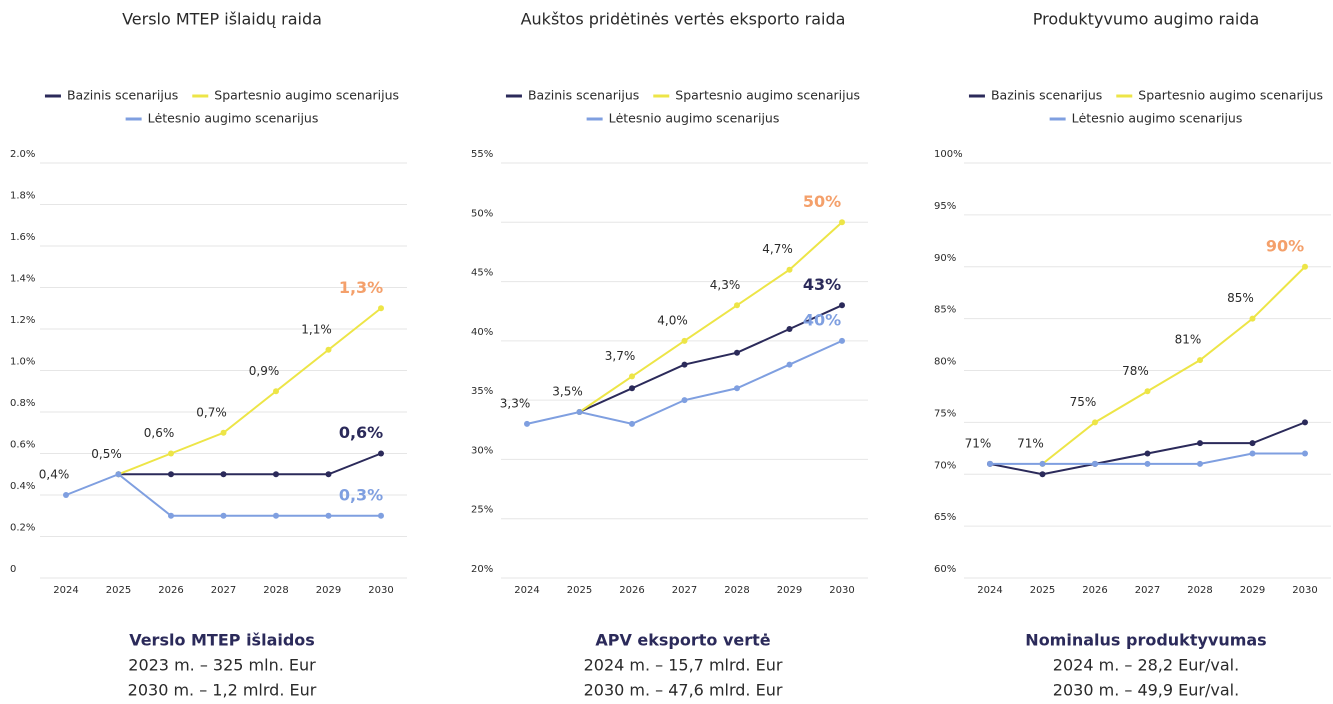  Describe the element at coordinates (22, 279) in the screenshot. I see `y-tick-label: 1.4%` at that location.